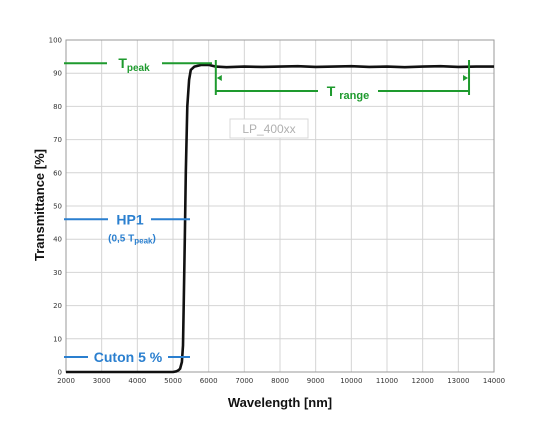 The image size is (550, 445). Describe the element at coordinates (39, 205) in the screenshot. I see `y-axis-title: Transmittance [%]` at that location.